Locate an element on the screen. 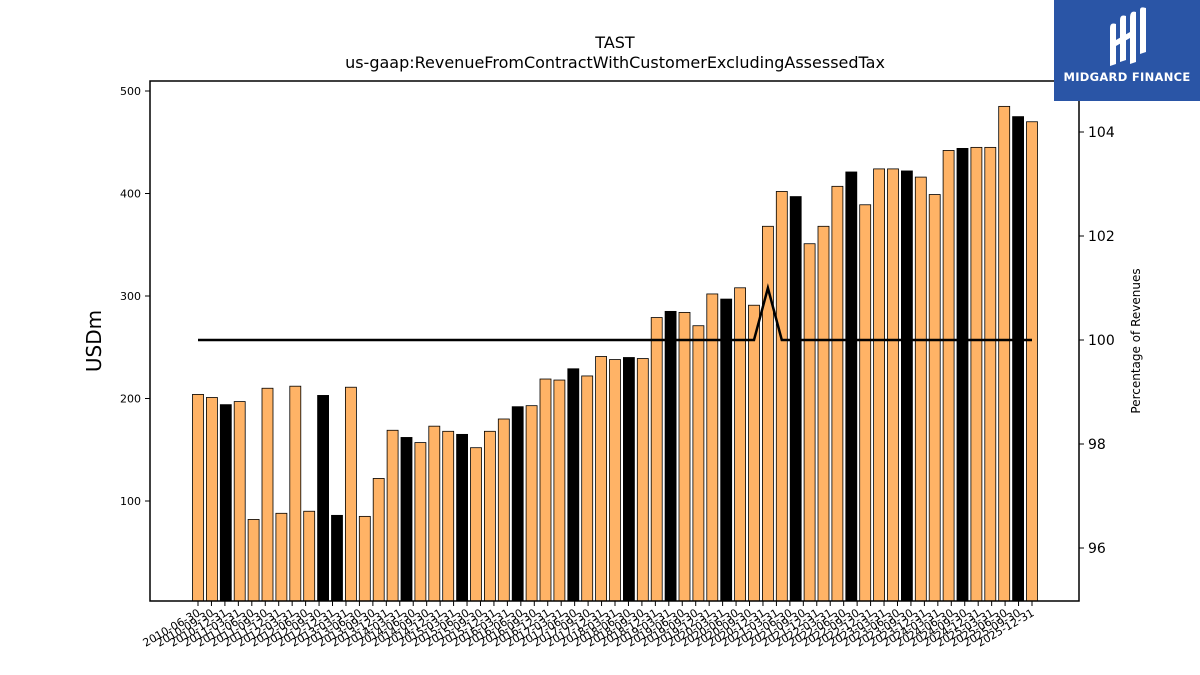 The image size is (1200, 675). midgard-finance-logo: MIDGARD FINANCE is located at coordinates (1127, 50).